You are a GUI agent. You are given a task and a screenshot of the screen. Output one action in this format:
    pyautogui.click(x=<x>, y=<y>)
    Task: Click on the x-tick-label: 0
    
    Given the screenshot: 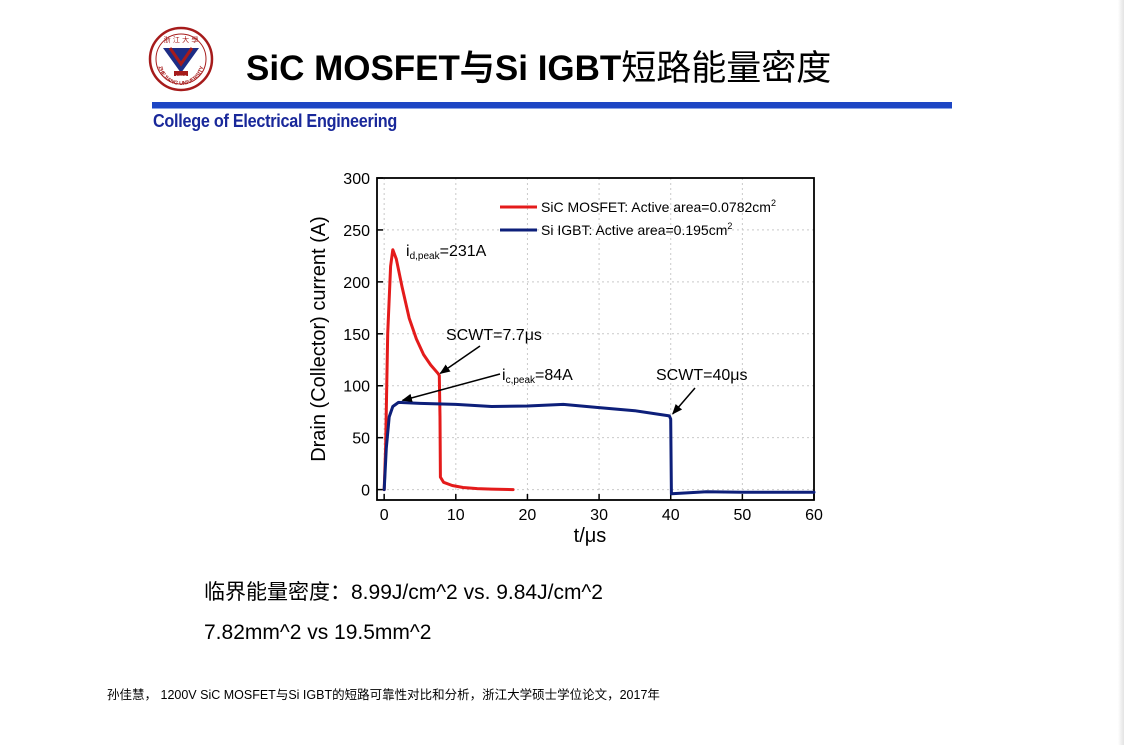 What is the action you would take?
    pyautogui.click(x=384, y=515)
    